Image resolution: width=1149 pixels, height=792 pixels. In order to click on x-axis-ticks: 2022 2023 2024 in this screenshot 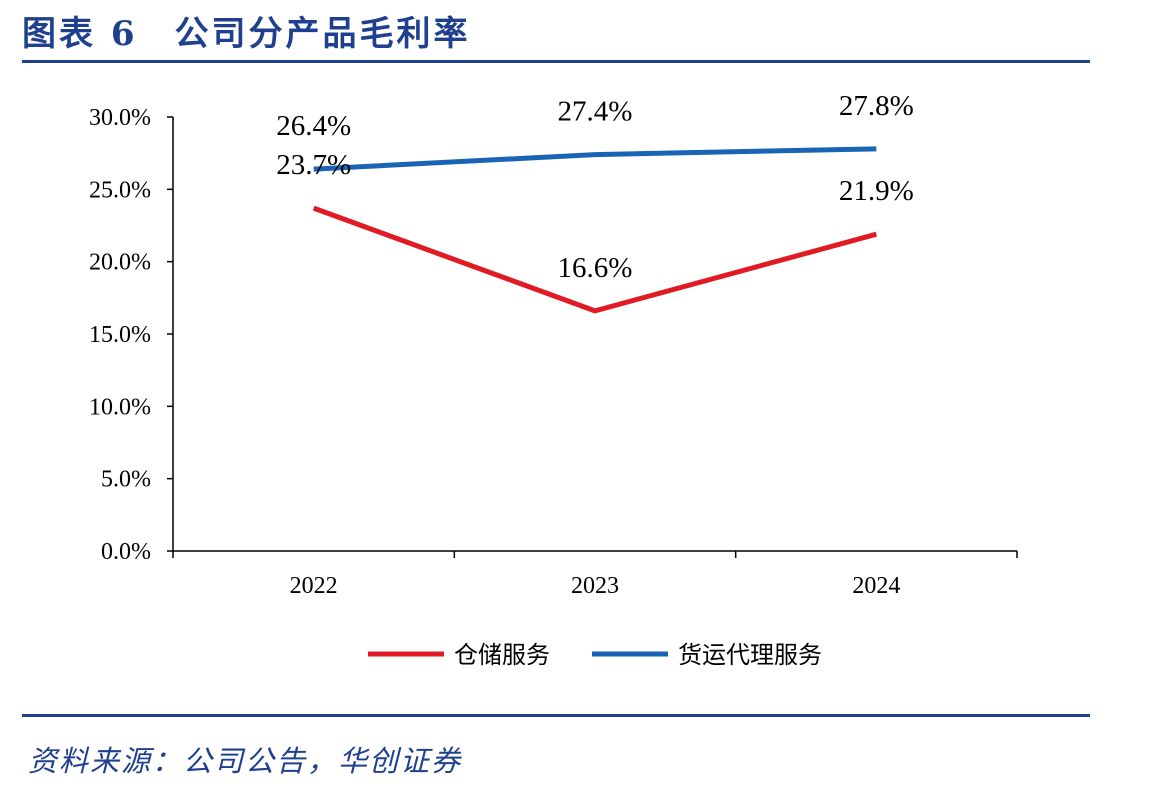, I will do `click(595, 575)`.